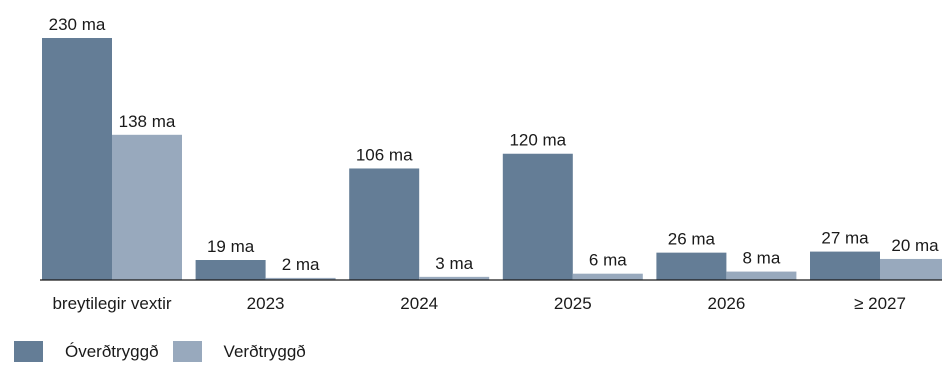 The height and width of the screenshot is (368, 942). What do you see at coordinates (384, 154) in the screenshot?
I see `data-label-overdtryggd-2: 106 ma` at bounding box center [384, 154].